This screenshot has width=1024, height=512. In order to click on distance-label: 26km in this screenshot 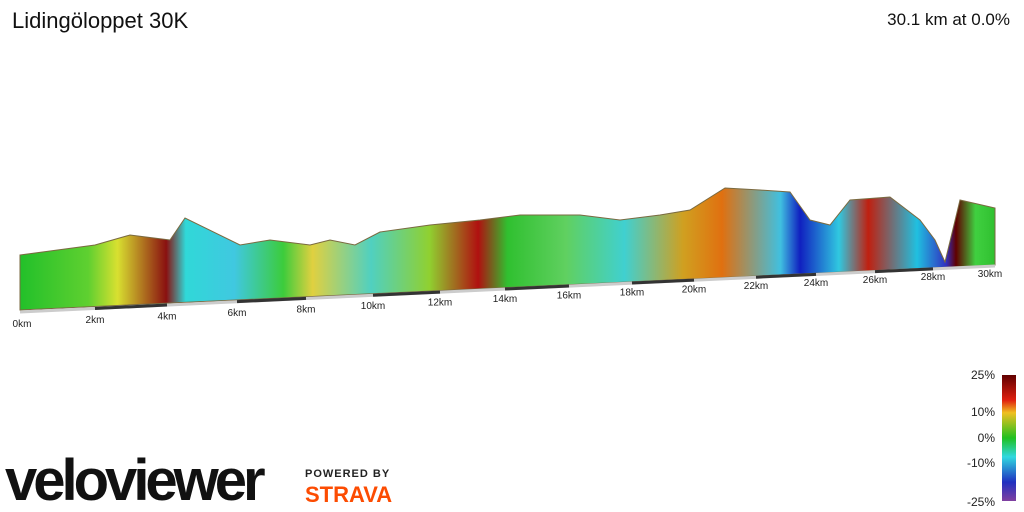, I will do `click(875, 280)`.